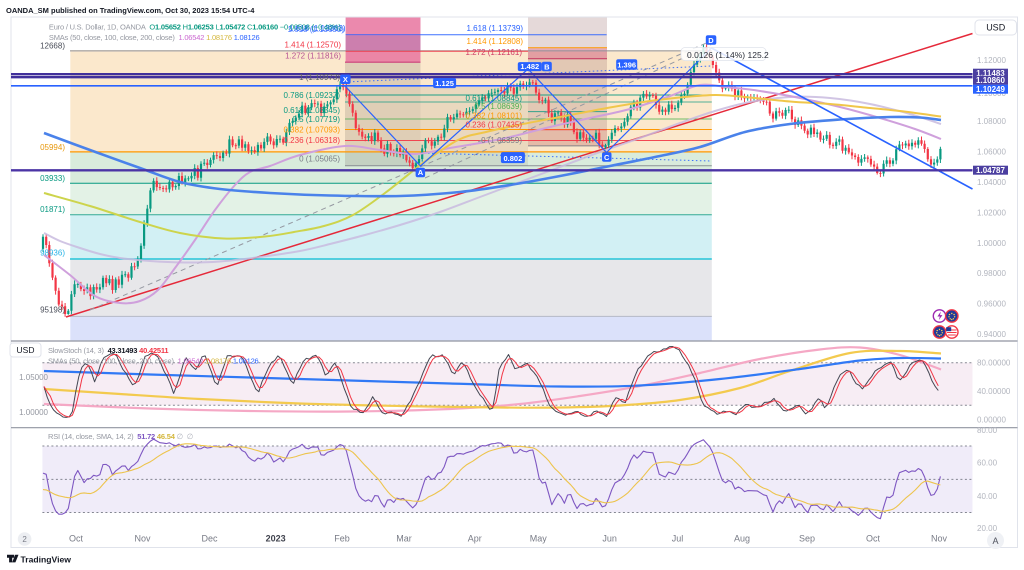  Describe the element at coordinates (991, 182) in the screenshot. I see `svg-text: 1.04000` at that location.